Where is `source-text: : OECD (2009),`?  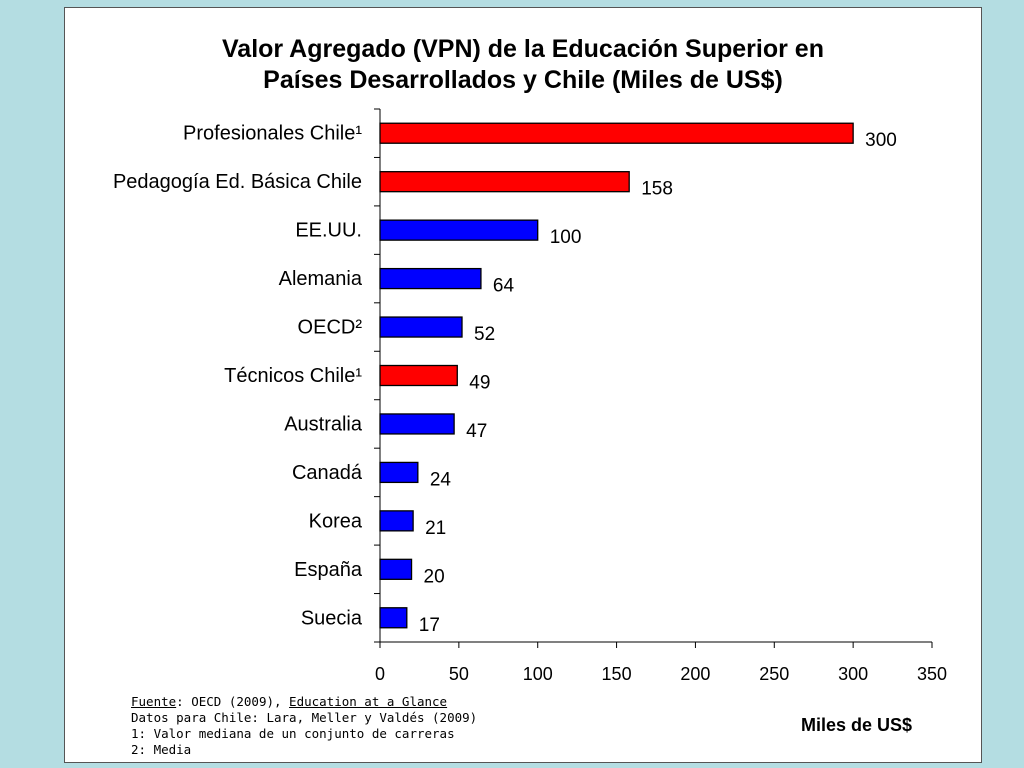
source-text: : OECD (2009), is located at coordinates (233, 701).